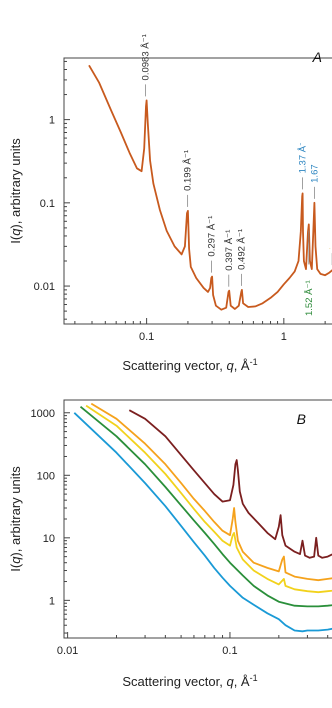 The height and width of the screenshot is (708, 332). I want to click on peak-label: 0.199 Å⁻¹, so click(188, 170).